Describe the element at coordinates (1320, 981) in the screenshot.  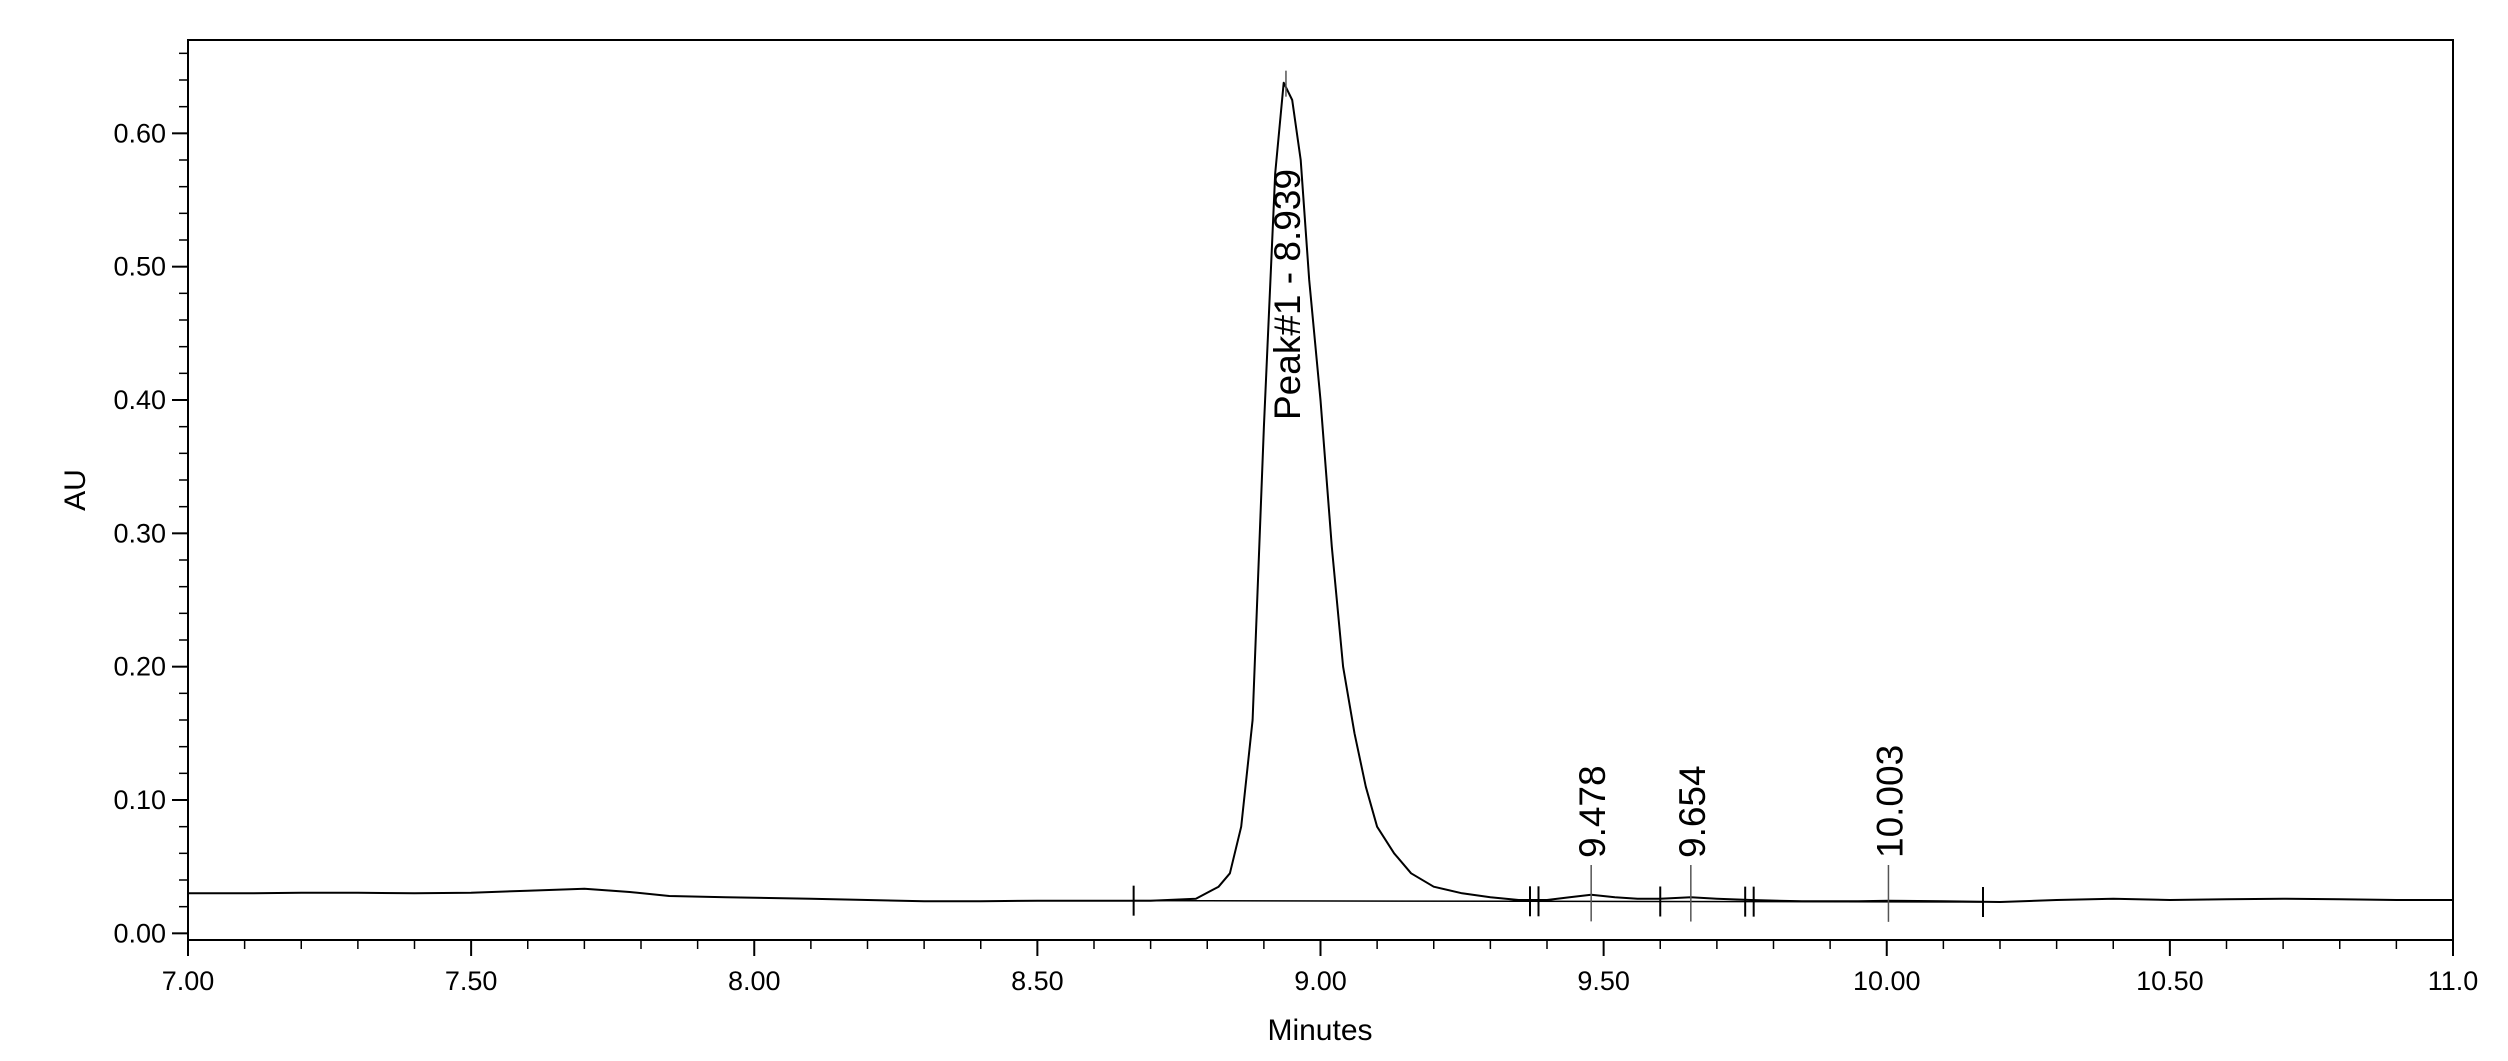
I see `x-tick-label: 9.00` at that location.